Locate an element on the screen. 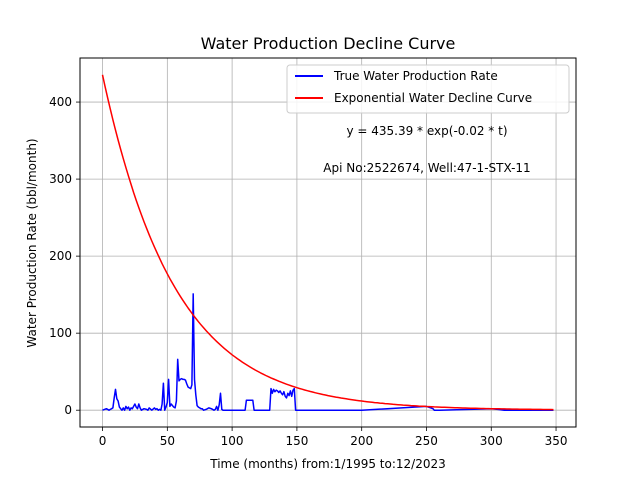 This screenshot has height=480, width=640. legend-label-exponential-curve: Exponential Water Decline Curve is located at coordinates (433, 98).